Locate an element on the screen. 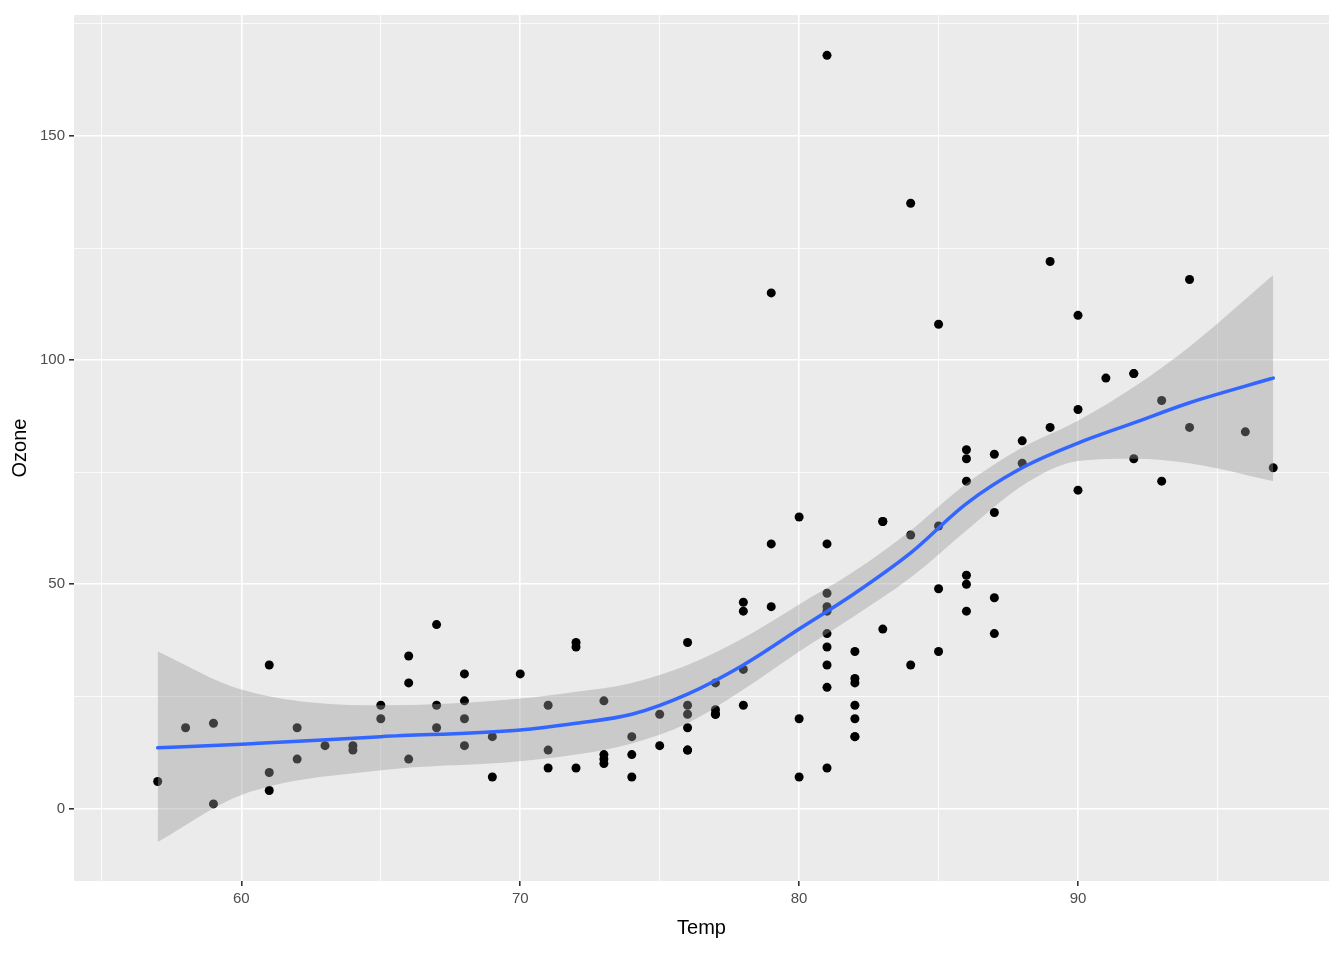 The height and width of the screenshot is (960, 1344). y-tick-label: 100 is located at coordinates (53, 359).